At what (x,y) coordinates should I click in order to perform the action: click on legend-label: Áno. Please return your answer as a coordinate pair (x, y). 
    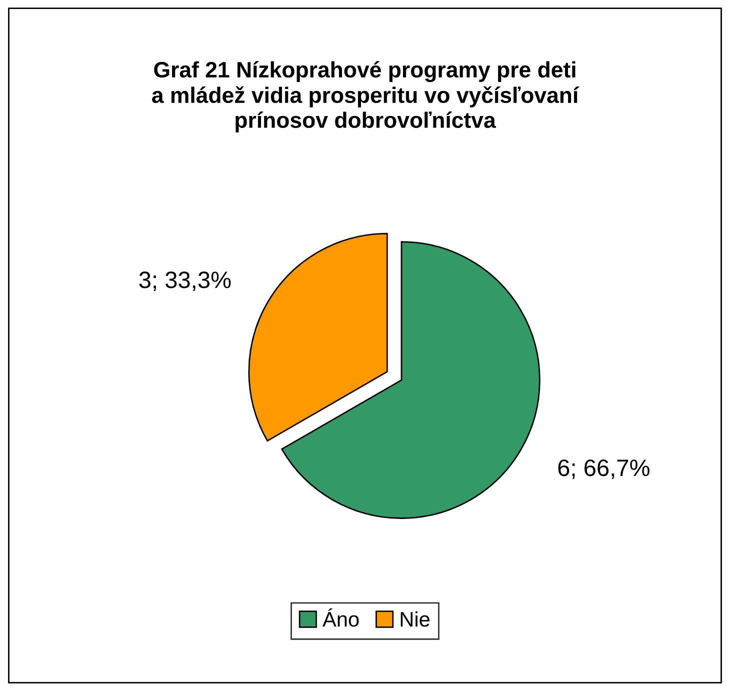
    Looking at the image, I should click on (340, 617).